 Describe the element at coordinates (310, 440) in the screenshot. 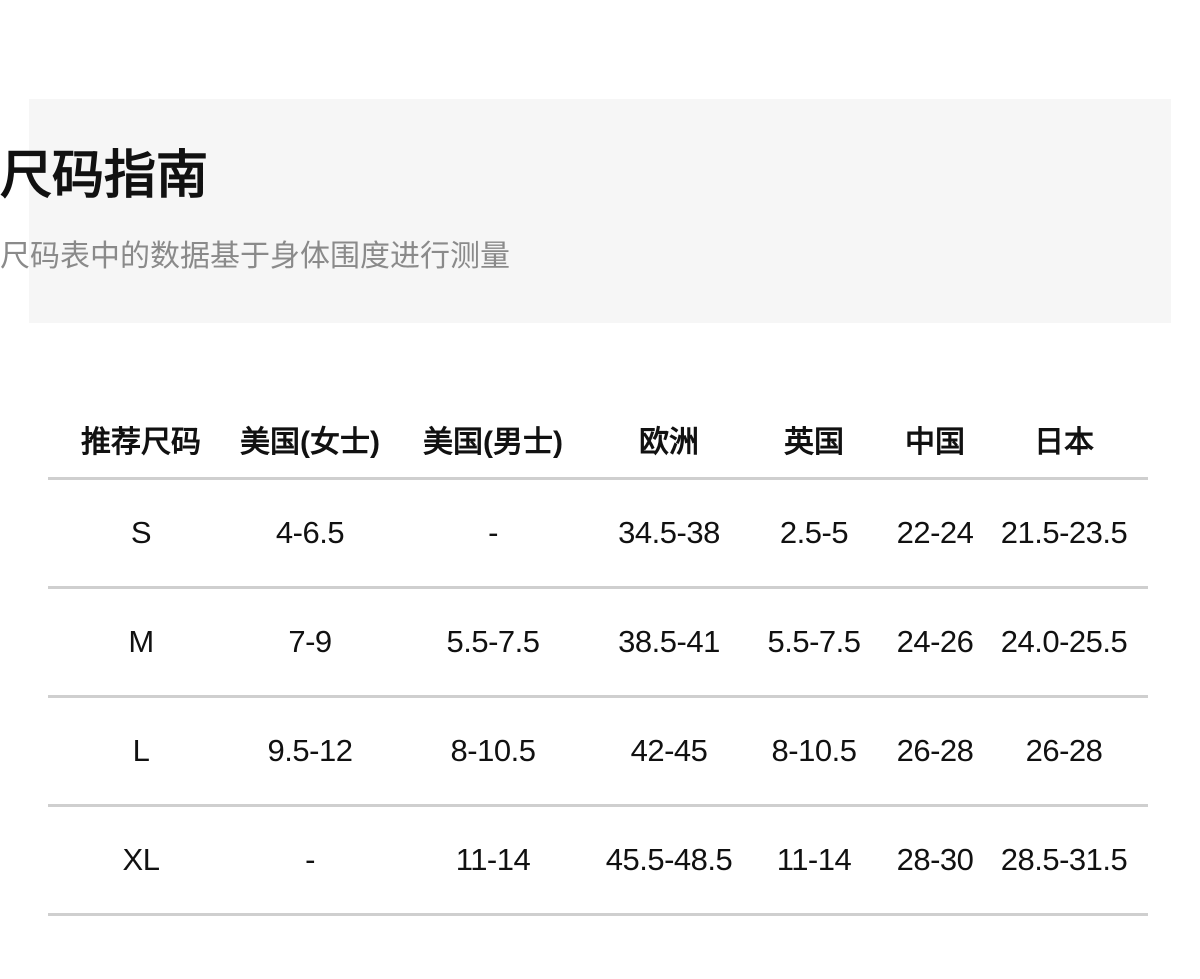

I see `column-header-us-women: 美国(女士)` at that location.